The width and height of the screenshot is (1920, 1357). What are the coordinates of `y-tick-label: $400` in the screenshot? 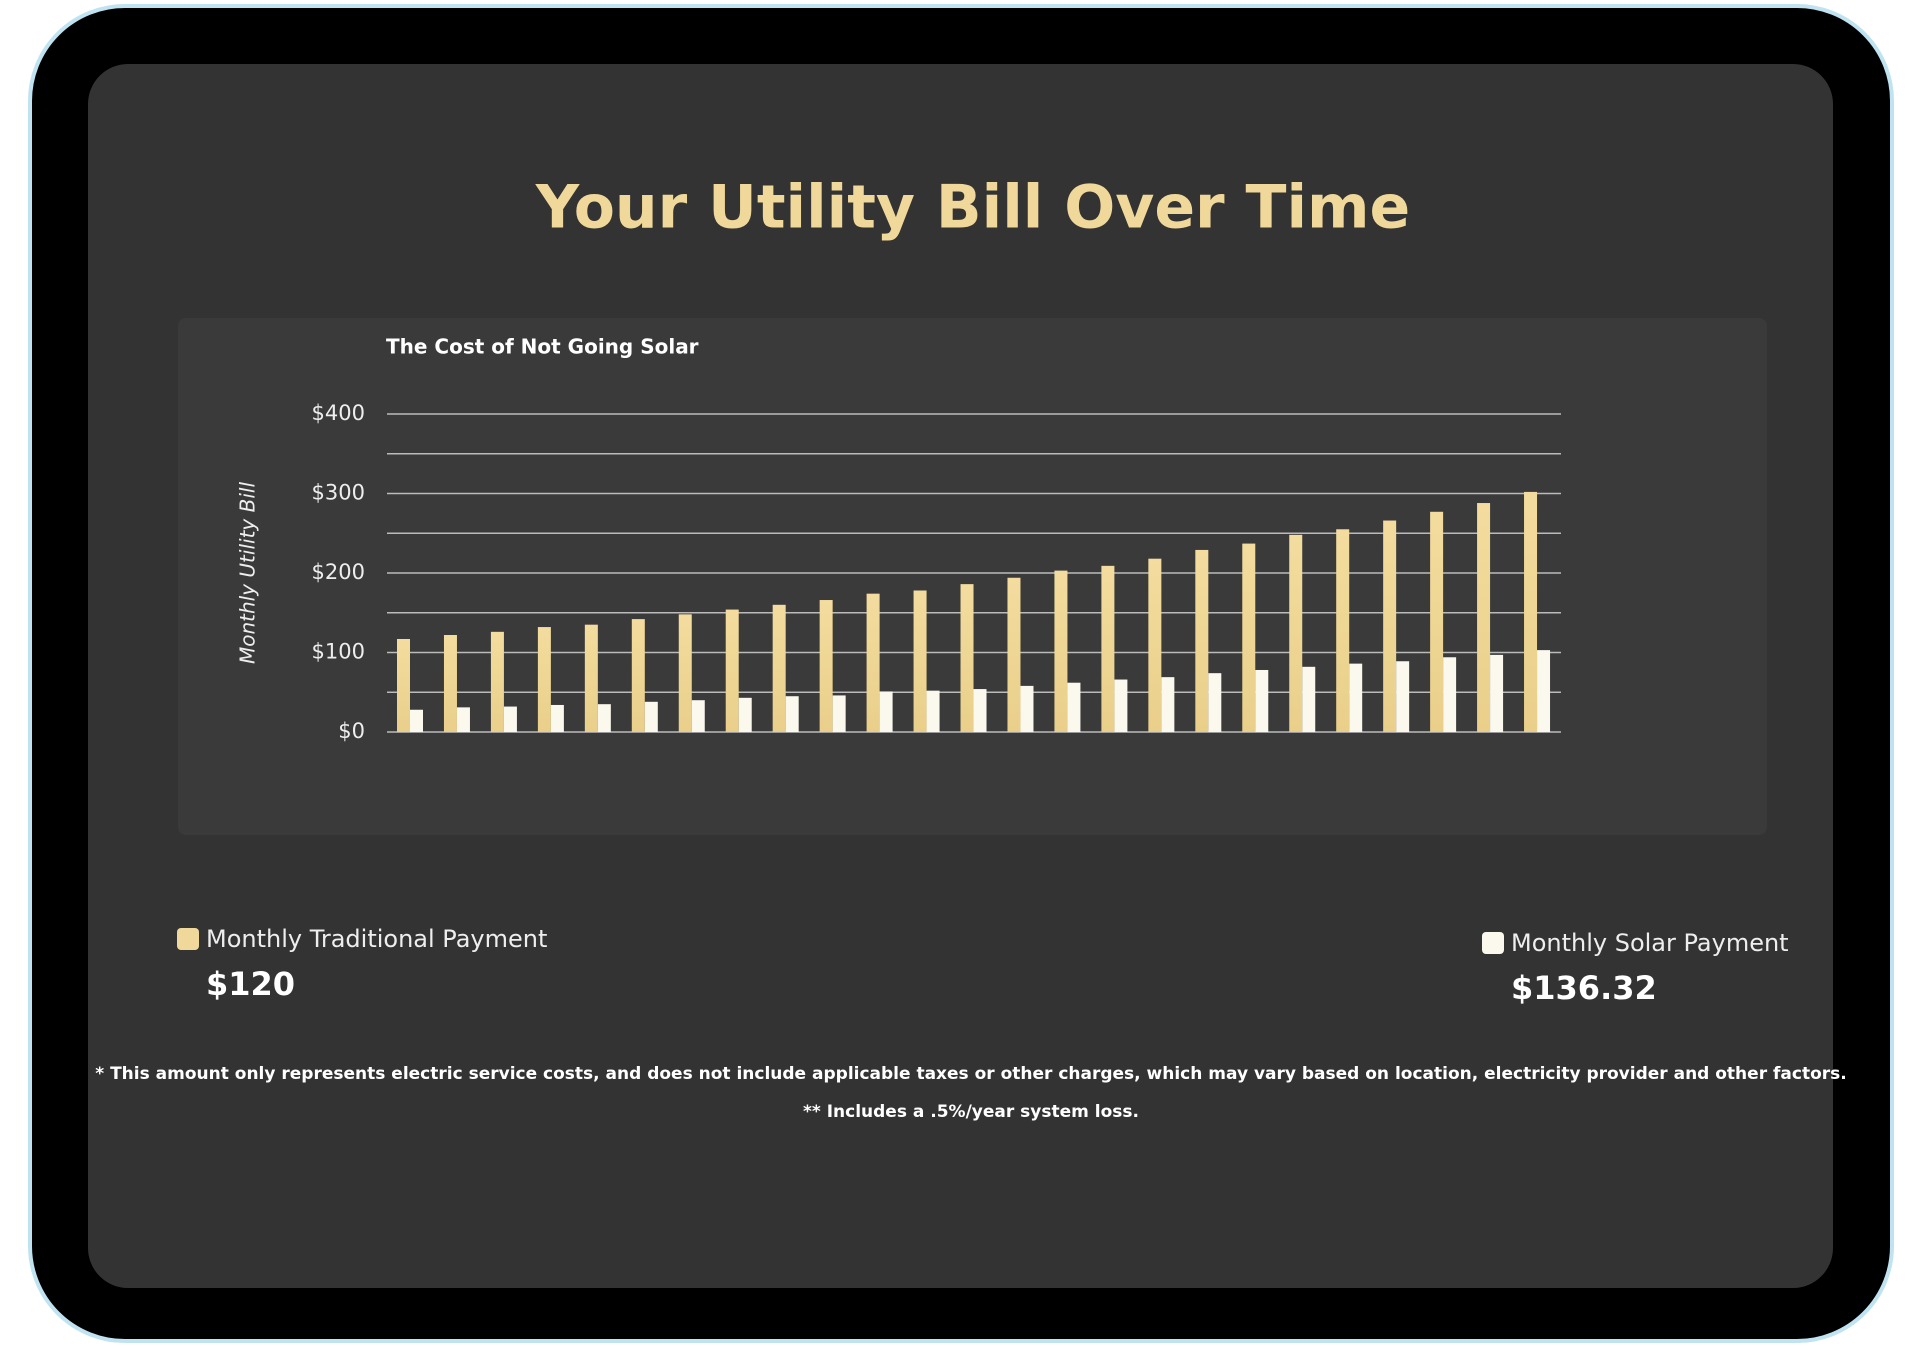 It's located at (338, 413).